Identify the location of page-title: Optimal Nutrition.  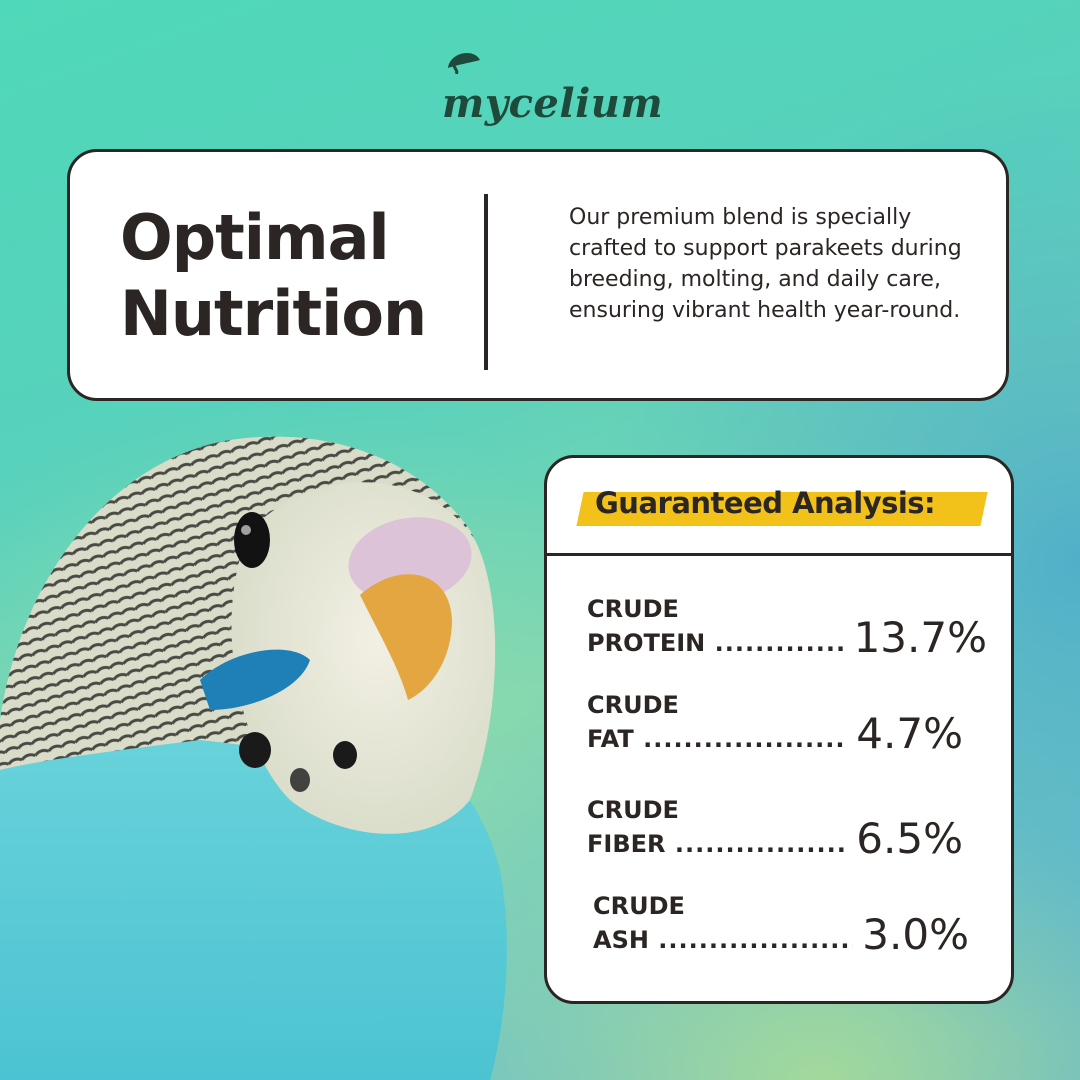
(290, 276).